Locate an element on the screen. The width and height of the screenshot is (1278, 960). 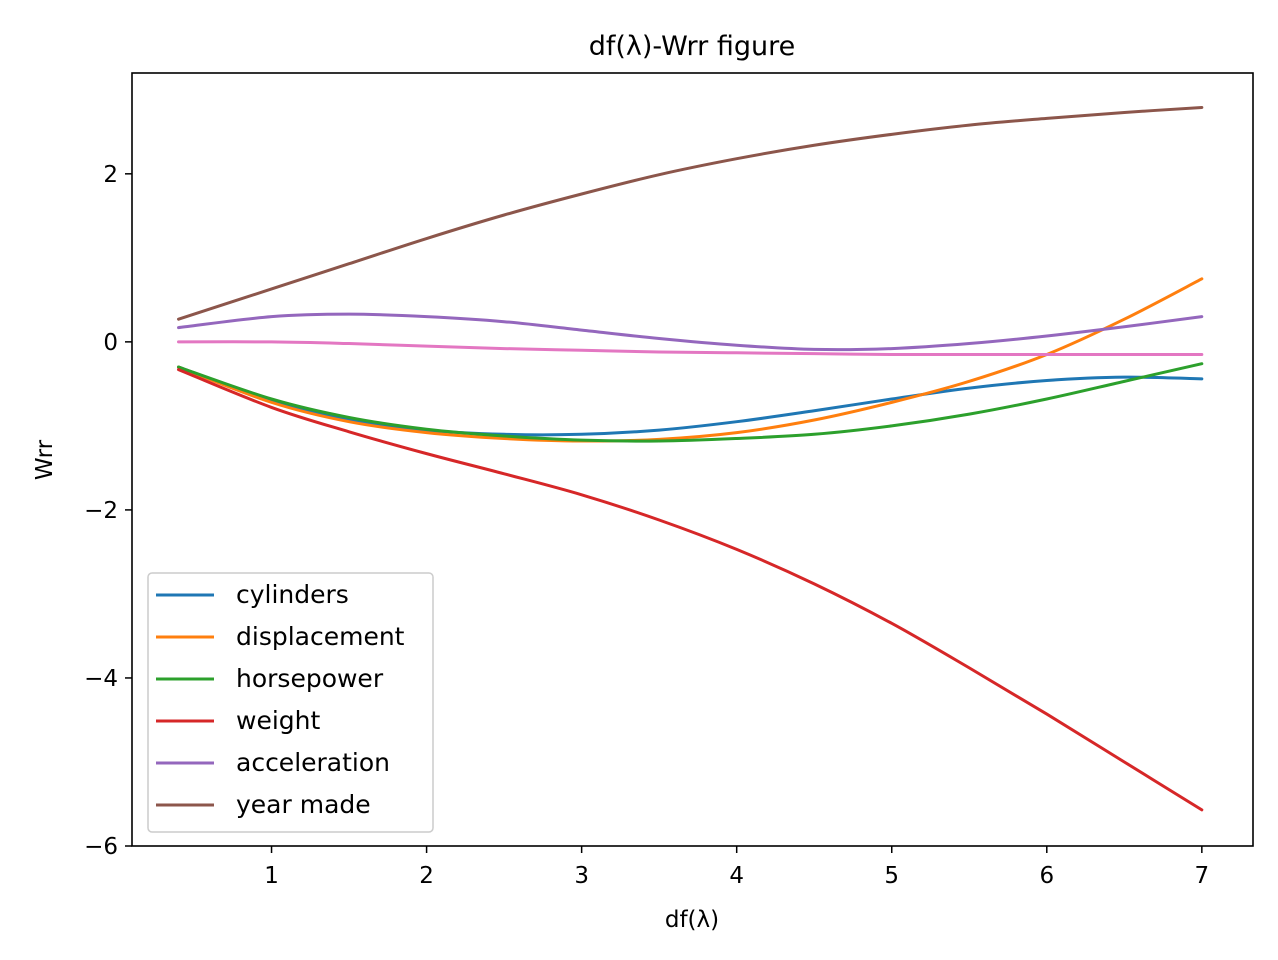
y-tick-label: 0 is located at coordinates (110, 343).